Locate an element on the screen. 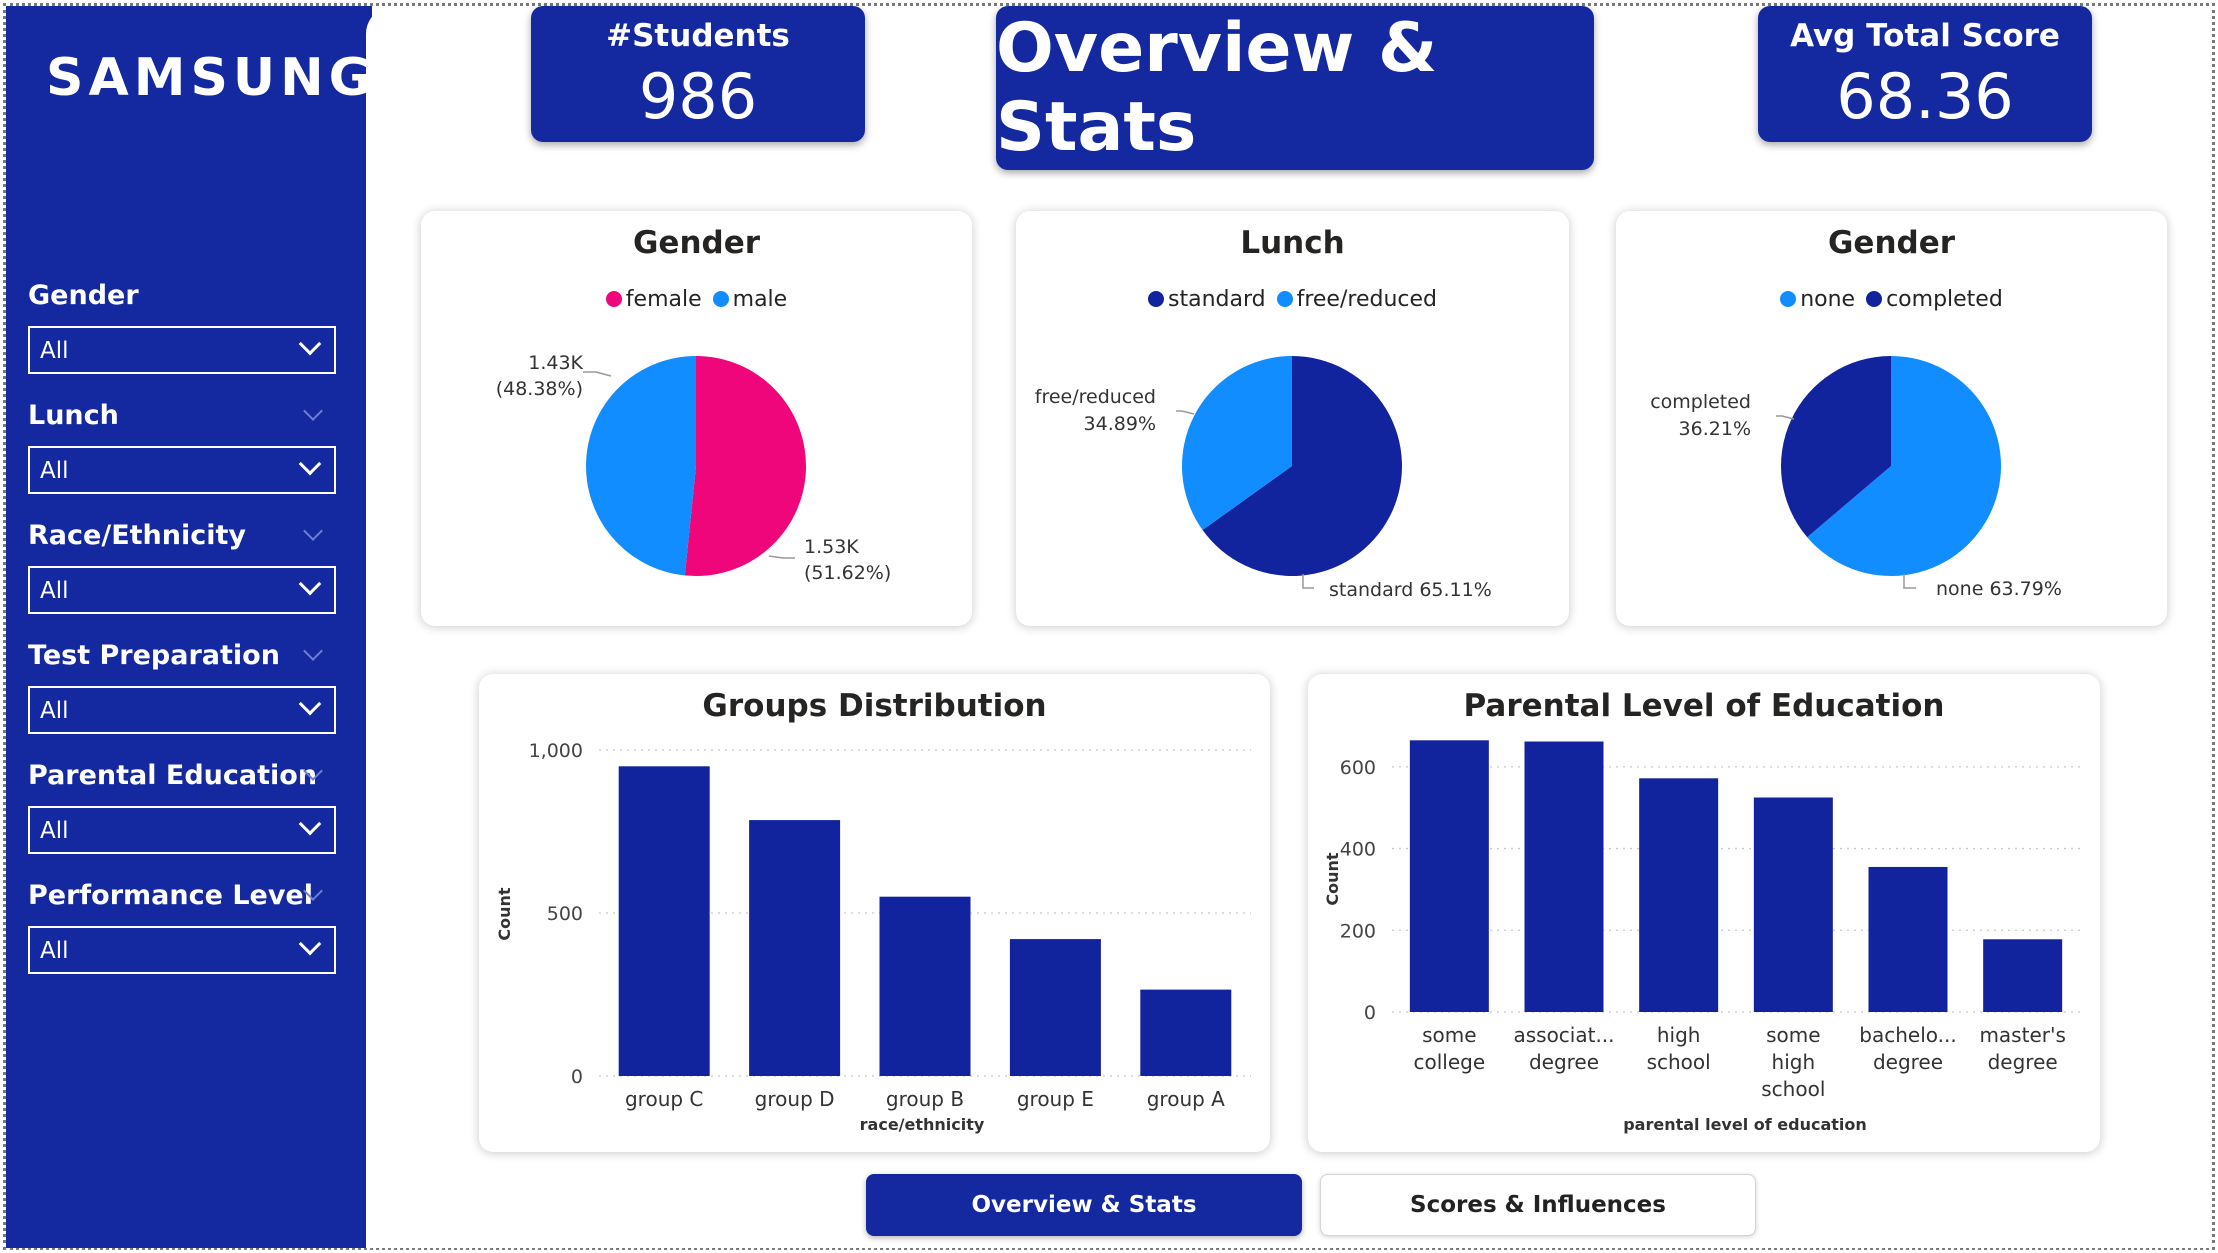 This screenshot has width=2218, height=1253. bar-associat-degree is located at coordinates (1564, 876).